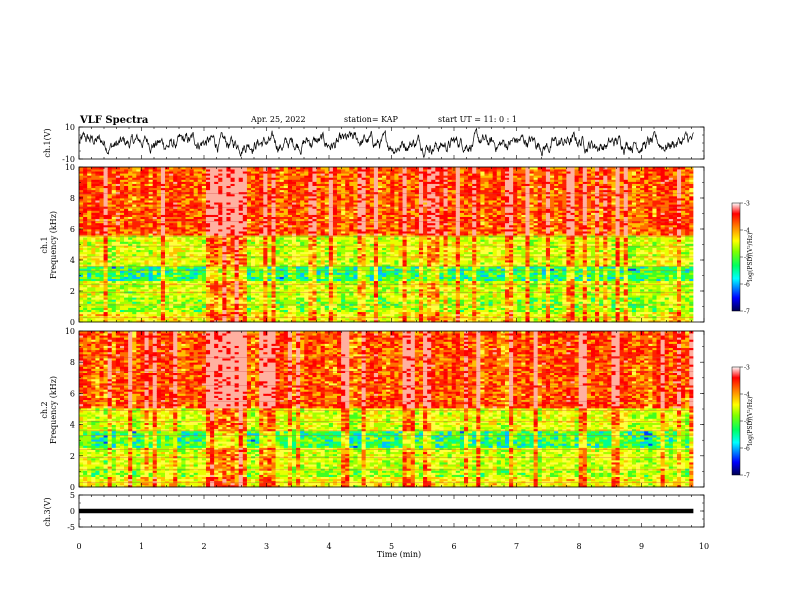 The height and width of the screenshot is (612, 792). What do you see at coordinates (72, 260) in the screenshot?
I see `ch1-spectrogram-ytick-label: 4` at bounding box center [72, 260].